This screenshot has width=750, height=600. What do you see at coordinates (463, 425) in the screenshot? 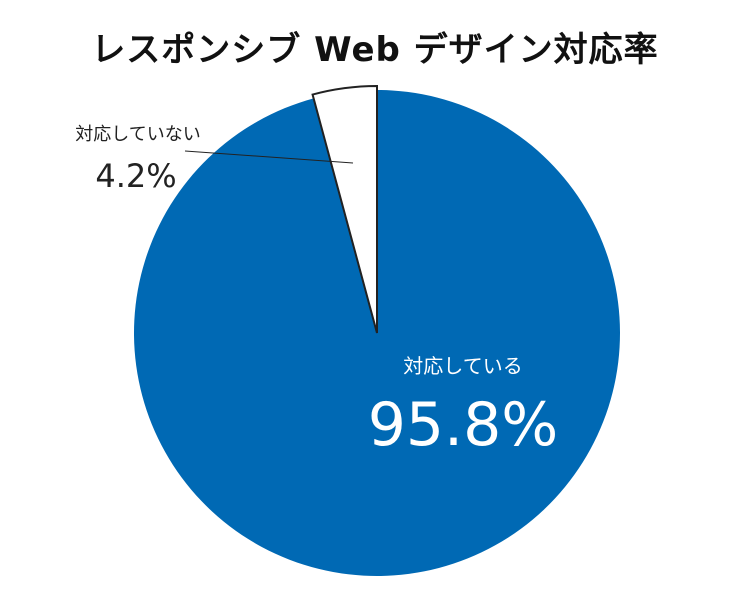
I see `slice-value-supported: 95.8%` at bounding box center [463, 425].